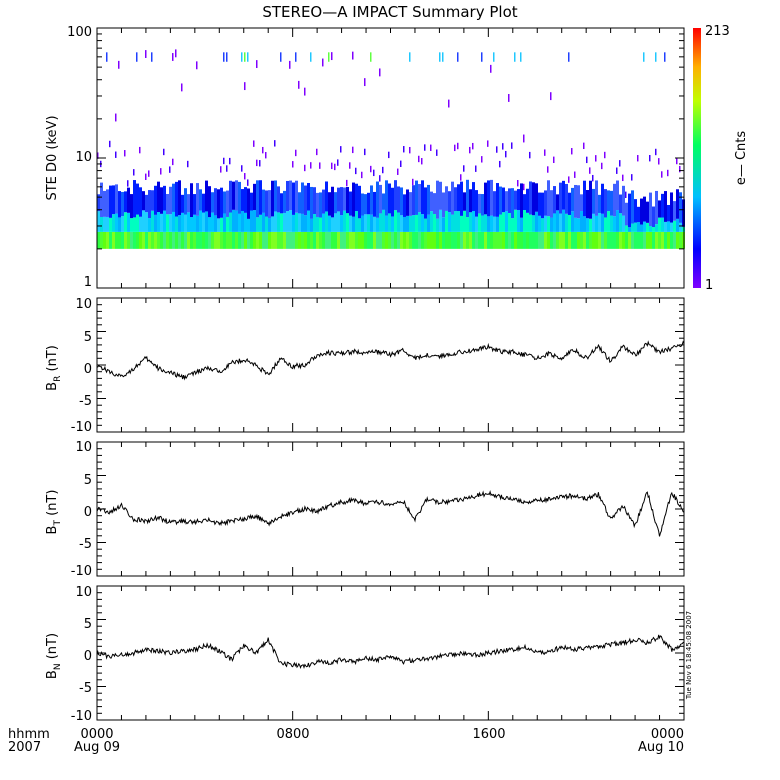 This screenshot has width=780, height=780. Describe the element at coordinates (83, 157) in the screenshot. I see `spectrogram-tick-label-10: 10` at that location.